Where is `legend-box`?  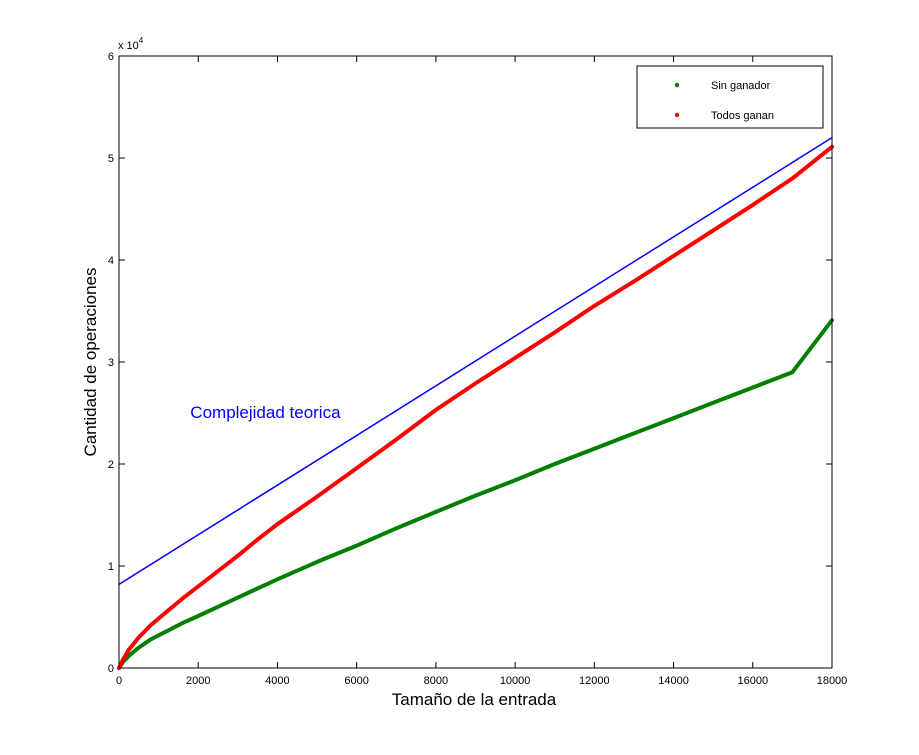 legend-box is located at coordinates (730, 97).